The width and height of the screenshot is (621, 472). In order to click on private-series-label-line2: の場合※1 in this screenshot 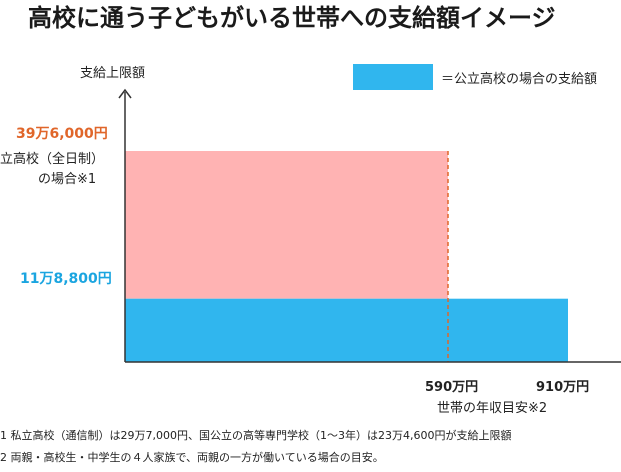, I will do `click(67, 179)`.